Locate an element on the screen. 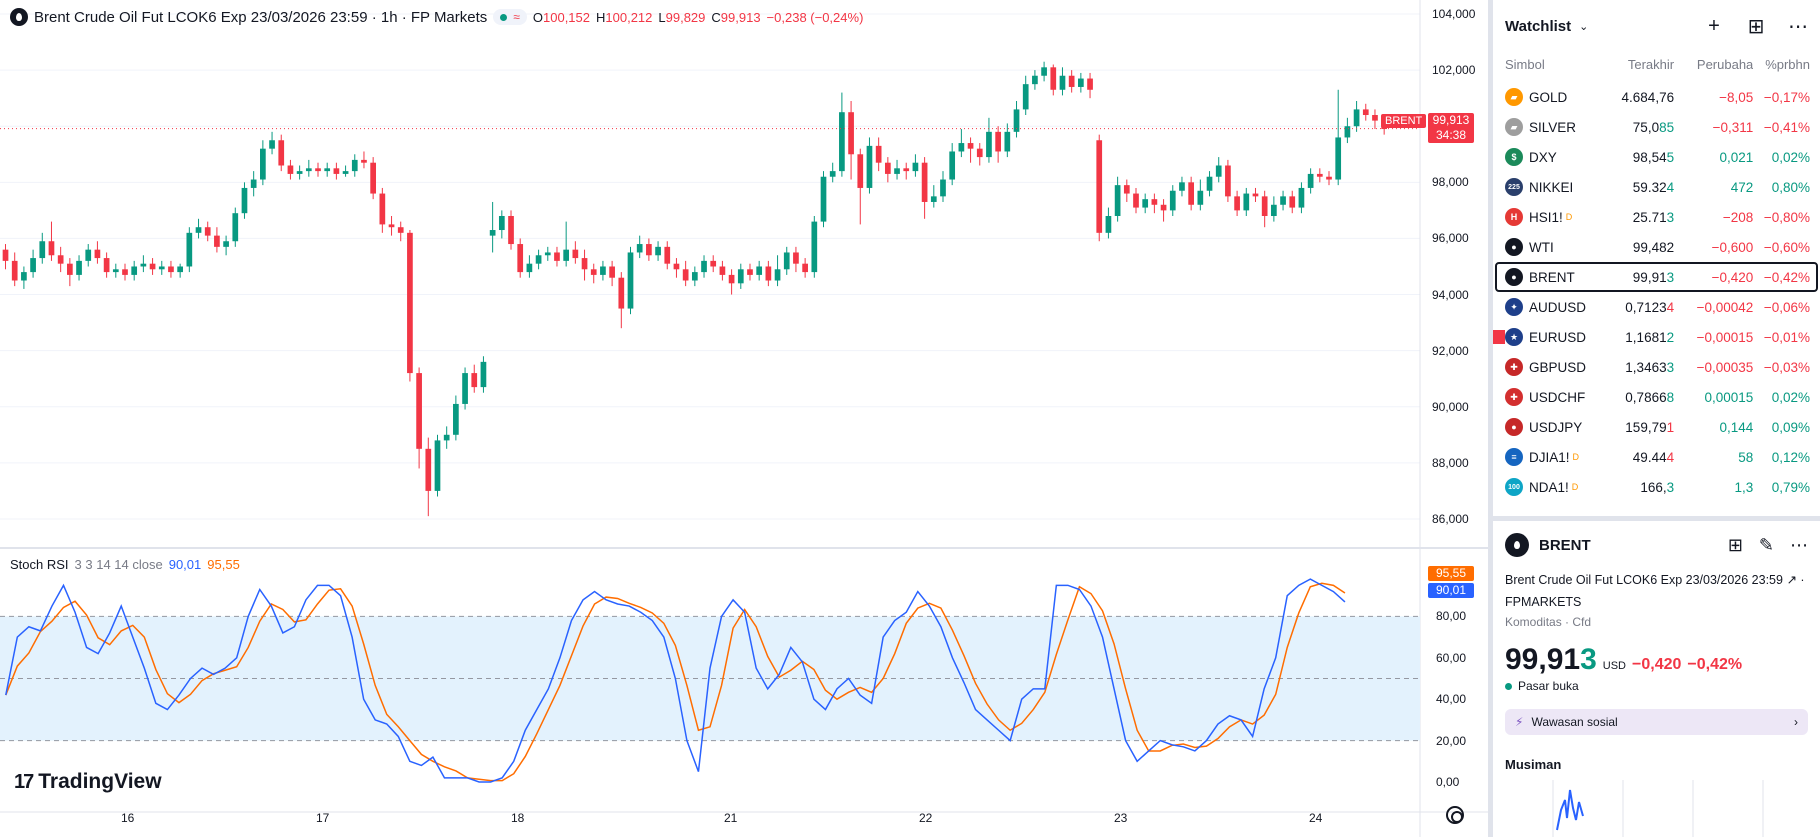 This screenshot has width=1820, height=837. watchlist-row-wti: ● WTI 99,482 −0,600 −0,60% is located at coordinates (1656, 247).